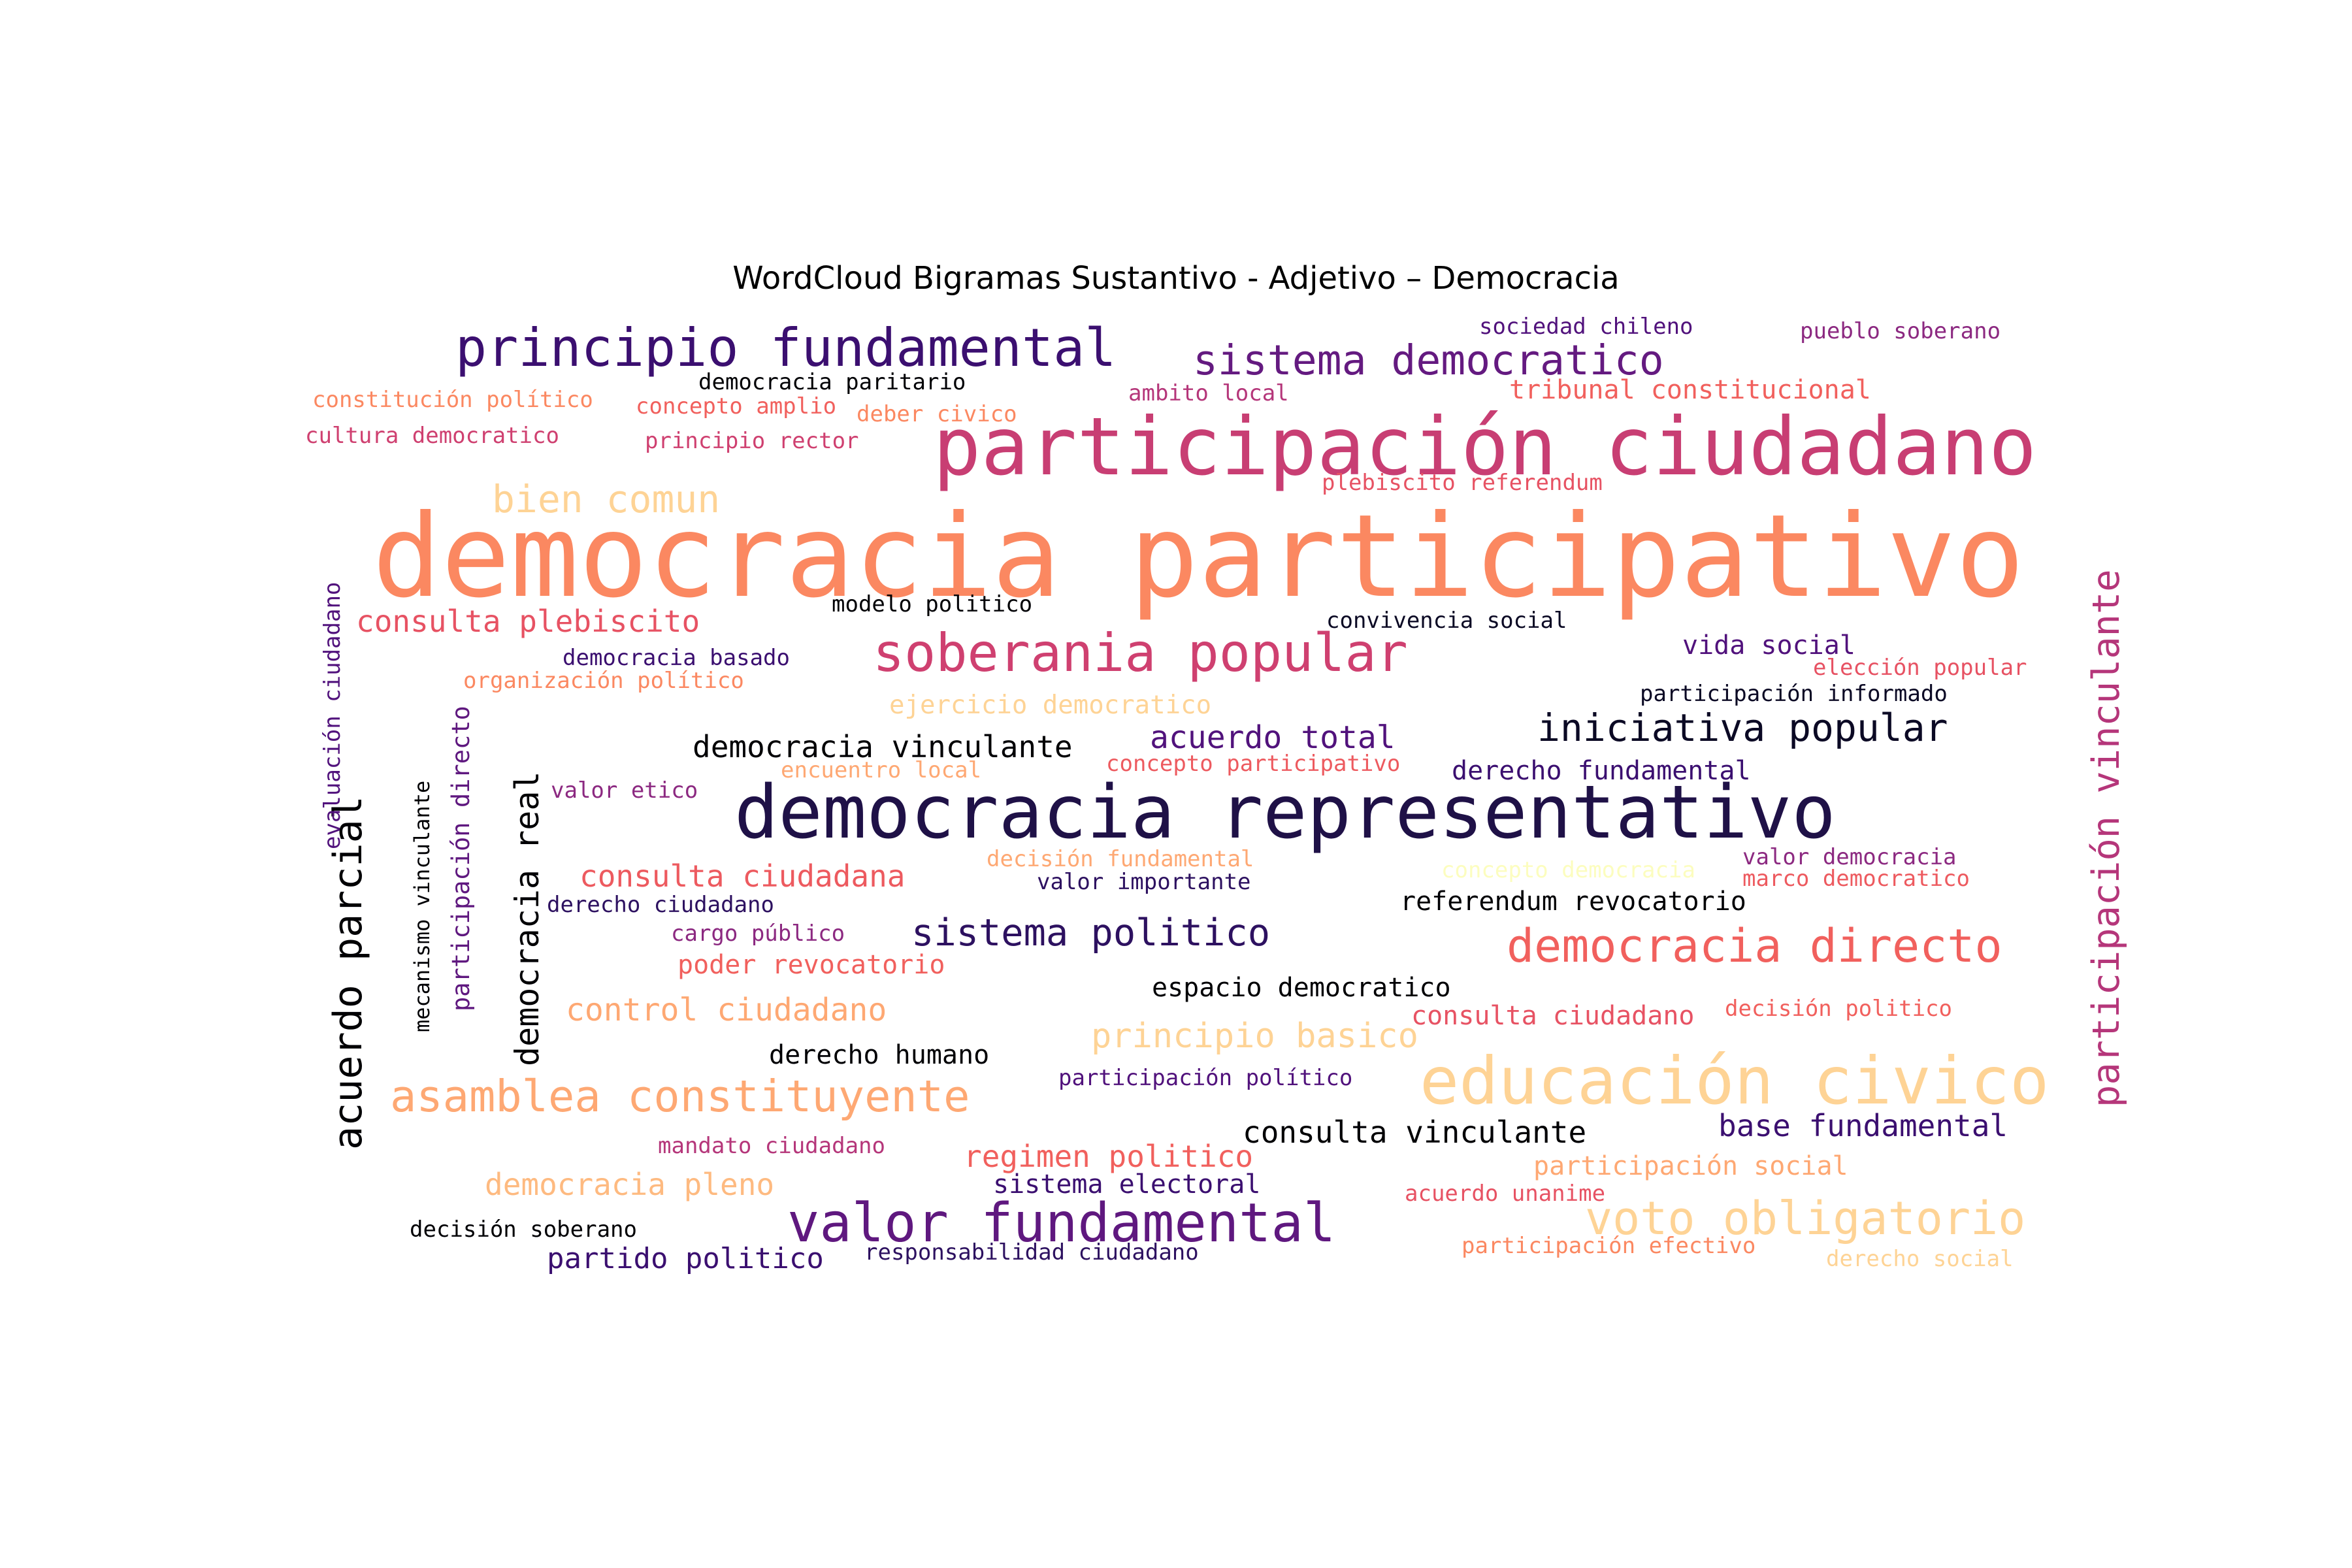 The image size is (2352, 1568). I want to click on word-73: responsabilidad ciudadano, so click(1031, 1252).